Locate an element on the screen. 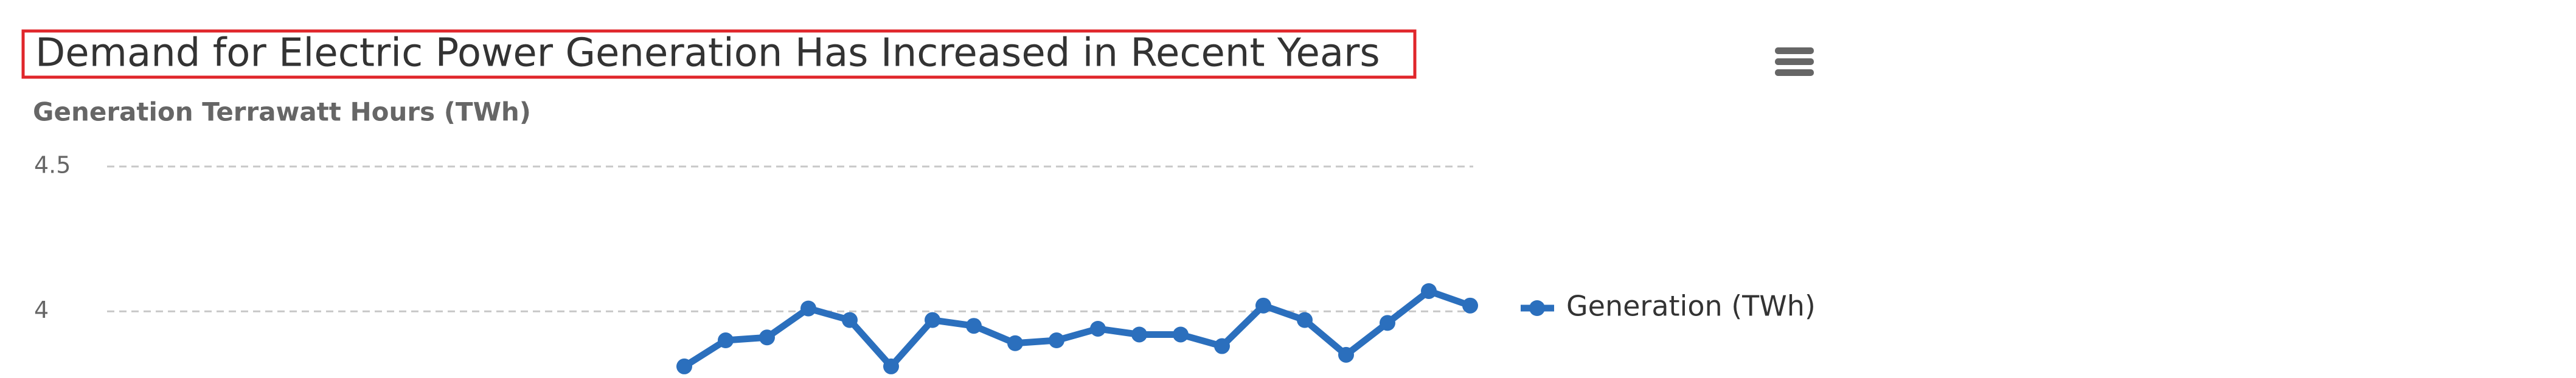 Image resolution: width=2576 pixels, height=378 pixels. menu-icon is located at coordinates (1794, 62).